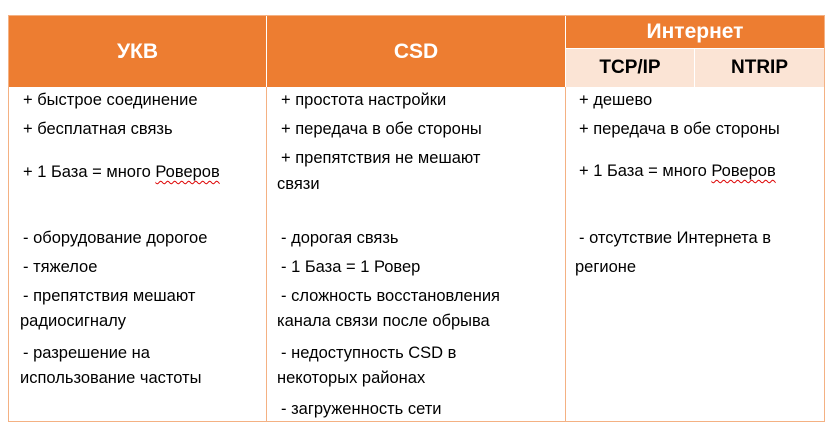 This screenshot has width=833, height=434. Describe the element at coordinates (759, 68) in the screenshot. I see `header-ntrip: NTRIP` at that location.